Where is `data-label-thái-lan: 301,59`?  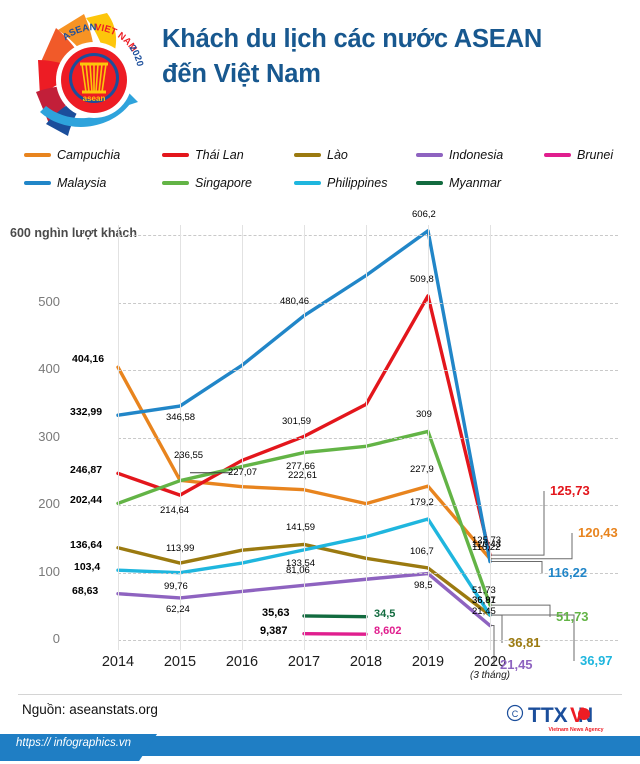 data-label-thái-lan: 301,59 is located at coordinates (297, 422).